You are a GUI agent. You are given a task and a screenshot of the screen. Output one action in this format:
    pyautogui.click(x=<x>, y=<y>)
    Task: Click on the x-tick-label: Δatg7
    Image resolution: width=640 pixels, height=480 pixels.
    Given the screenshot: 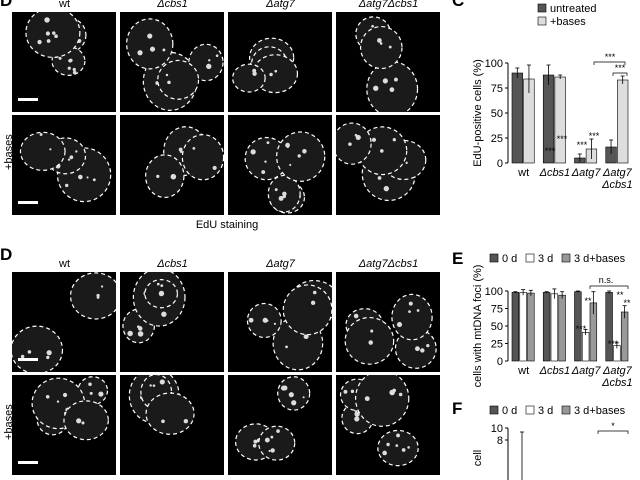 What is the action you would take?
    pyautogui.click(x=586, y=371)
    